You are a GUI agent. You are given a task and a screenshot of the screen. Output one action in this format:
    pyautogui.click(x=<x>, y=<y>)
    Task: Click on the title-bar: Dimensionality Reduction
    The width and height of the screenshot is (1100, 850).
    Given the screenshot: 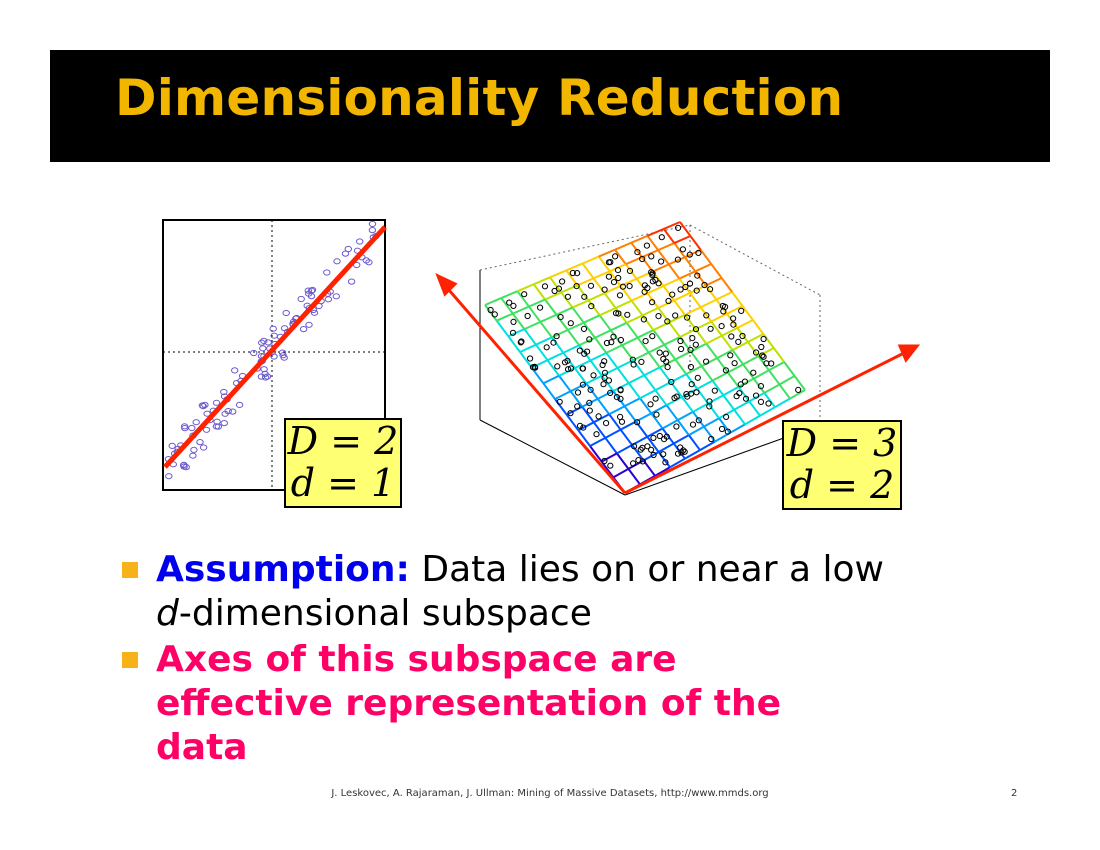 What is the action you would take?
    pyautogui.click(x=550, y=106)
    